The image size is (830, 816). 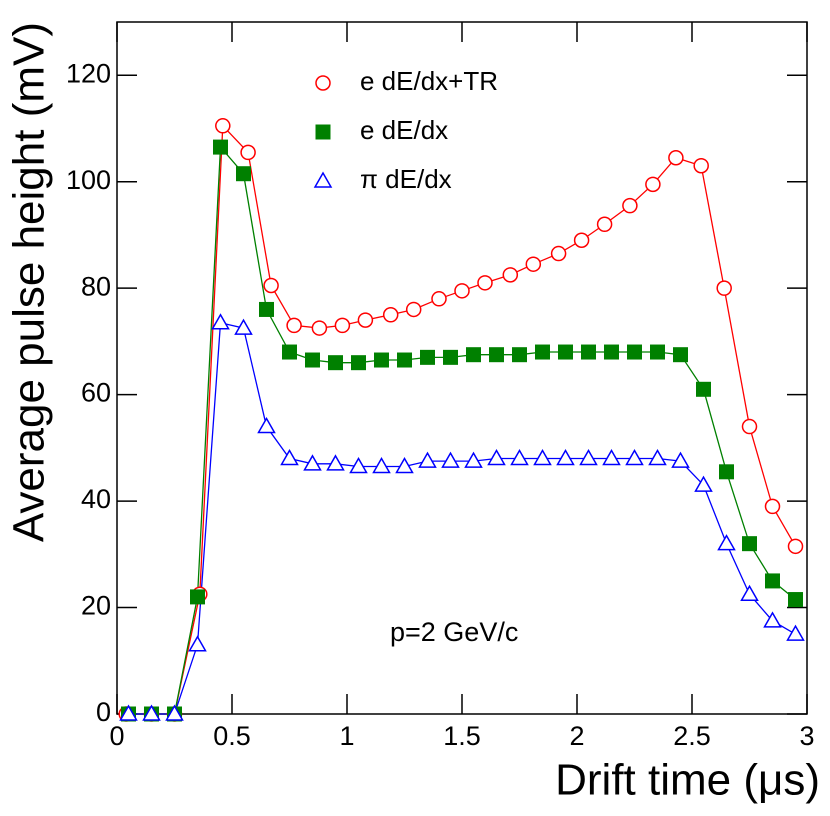 What do you see at coordinates (29, 282) in the screenshot?
I see `y-axis-title: Average pulse height (mV)` at bounding box center [29, 282].